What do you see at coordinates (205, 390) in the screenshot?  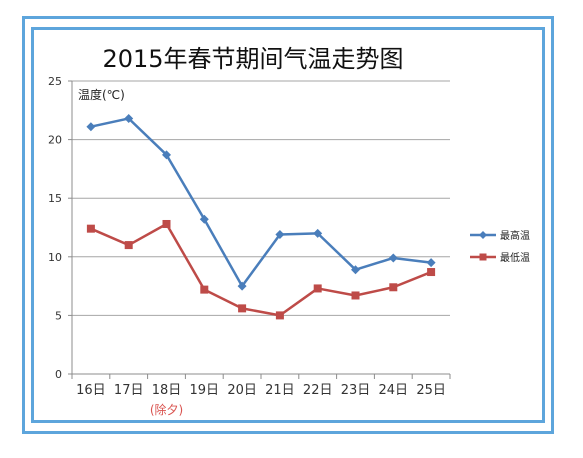 I see `x-tick-label: 19日` at bounding box center [205, 390].